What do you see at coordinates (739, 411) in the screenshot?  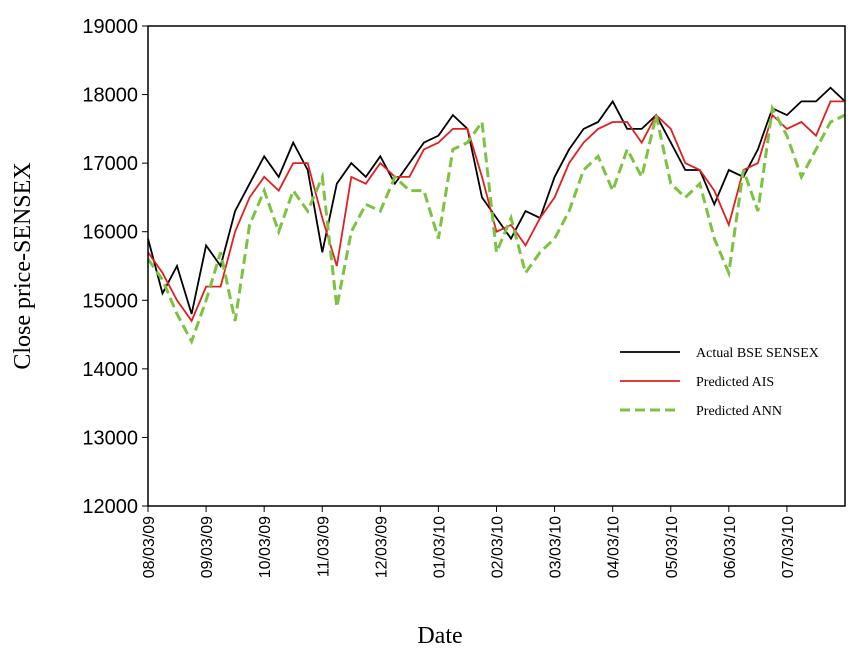 I see `legend-label: Predicted ANN` at bounding box center [739, 411].